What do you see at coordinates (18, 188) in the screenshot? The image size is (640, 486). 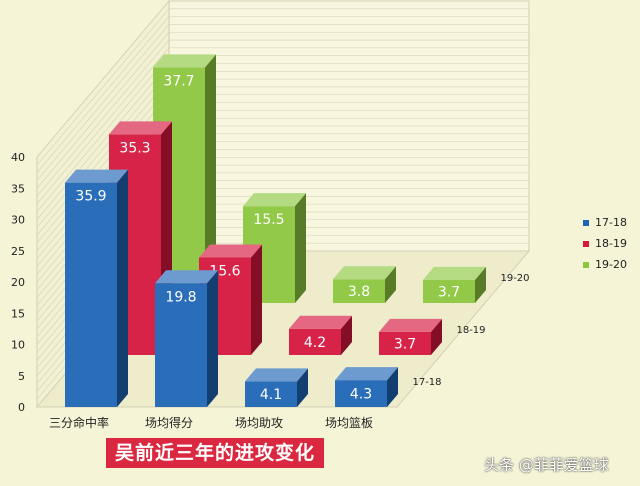 I see `y-tick-label: 35` at bounding box center [18, 188].